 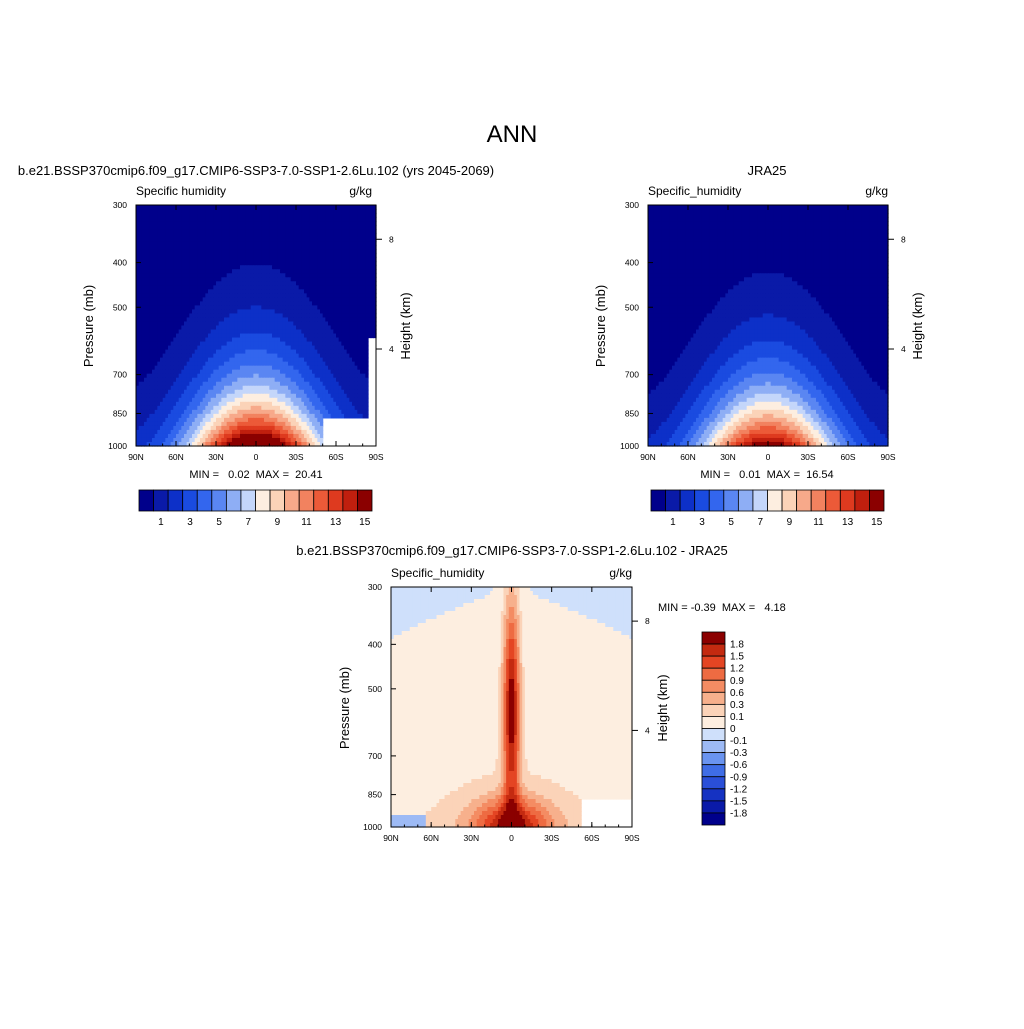 I want to click on panel-model-left-label: Specific humidity, so click(x=181, y=191).